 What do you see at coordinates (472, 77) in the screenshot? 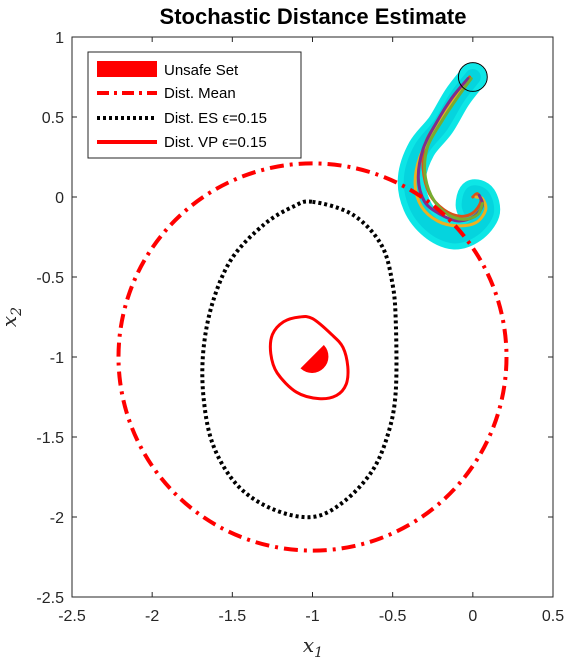
I see `initial-state-circle` at bounding box center [472, 77].